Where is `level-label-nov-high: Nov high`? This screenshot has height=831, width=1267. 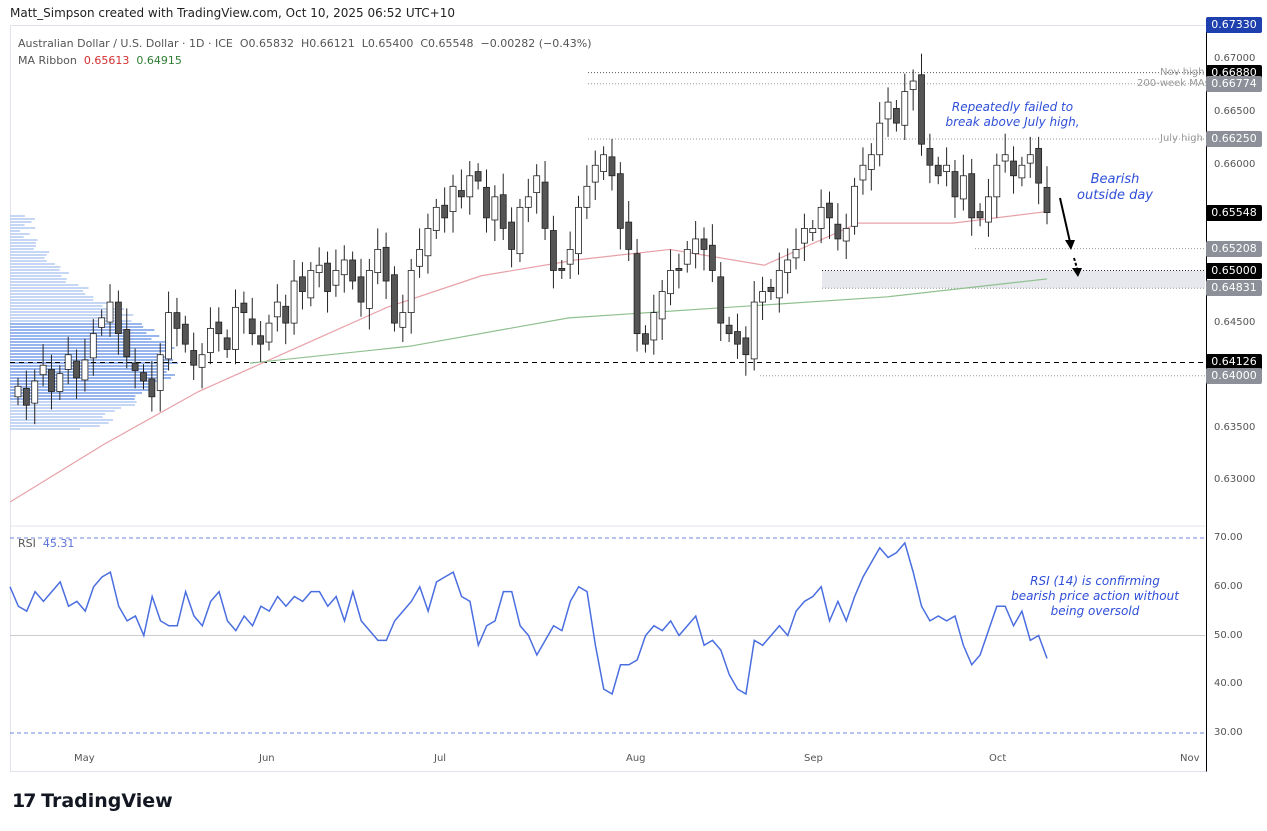 level-label-nov-high: Nov high is located at coordinates (1182, 72).